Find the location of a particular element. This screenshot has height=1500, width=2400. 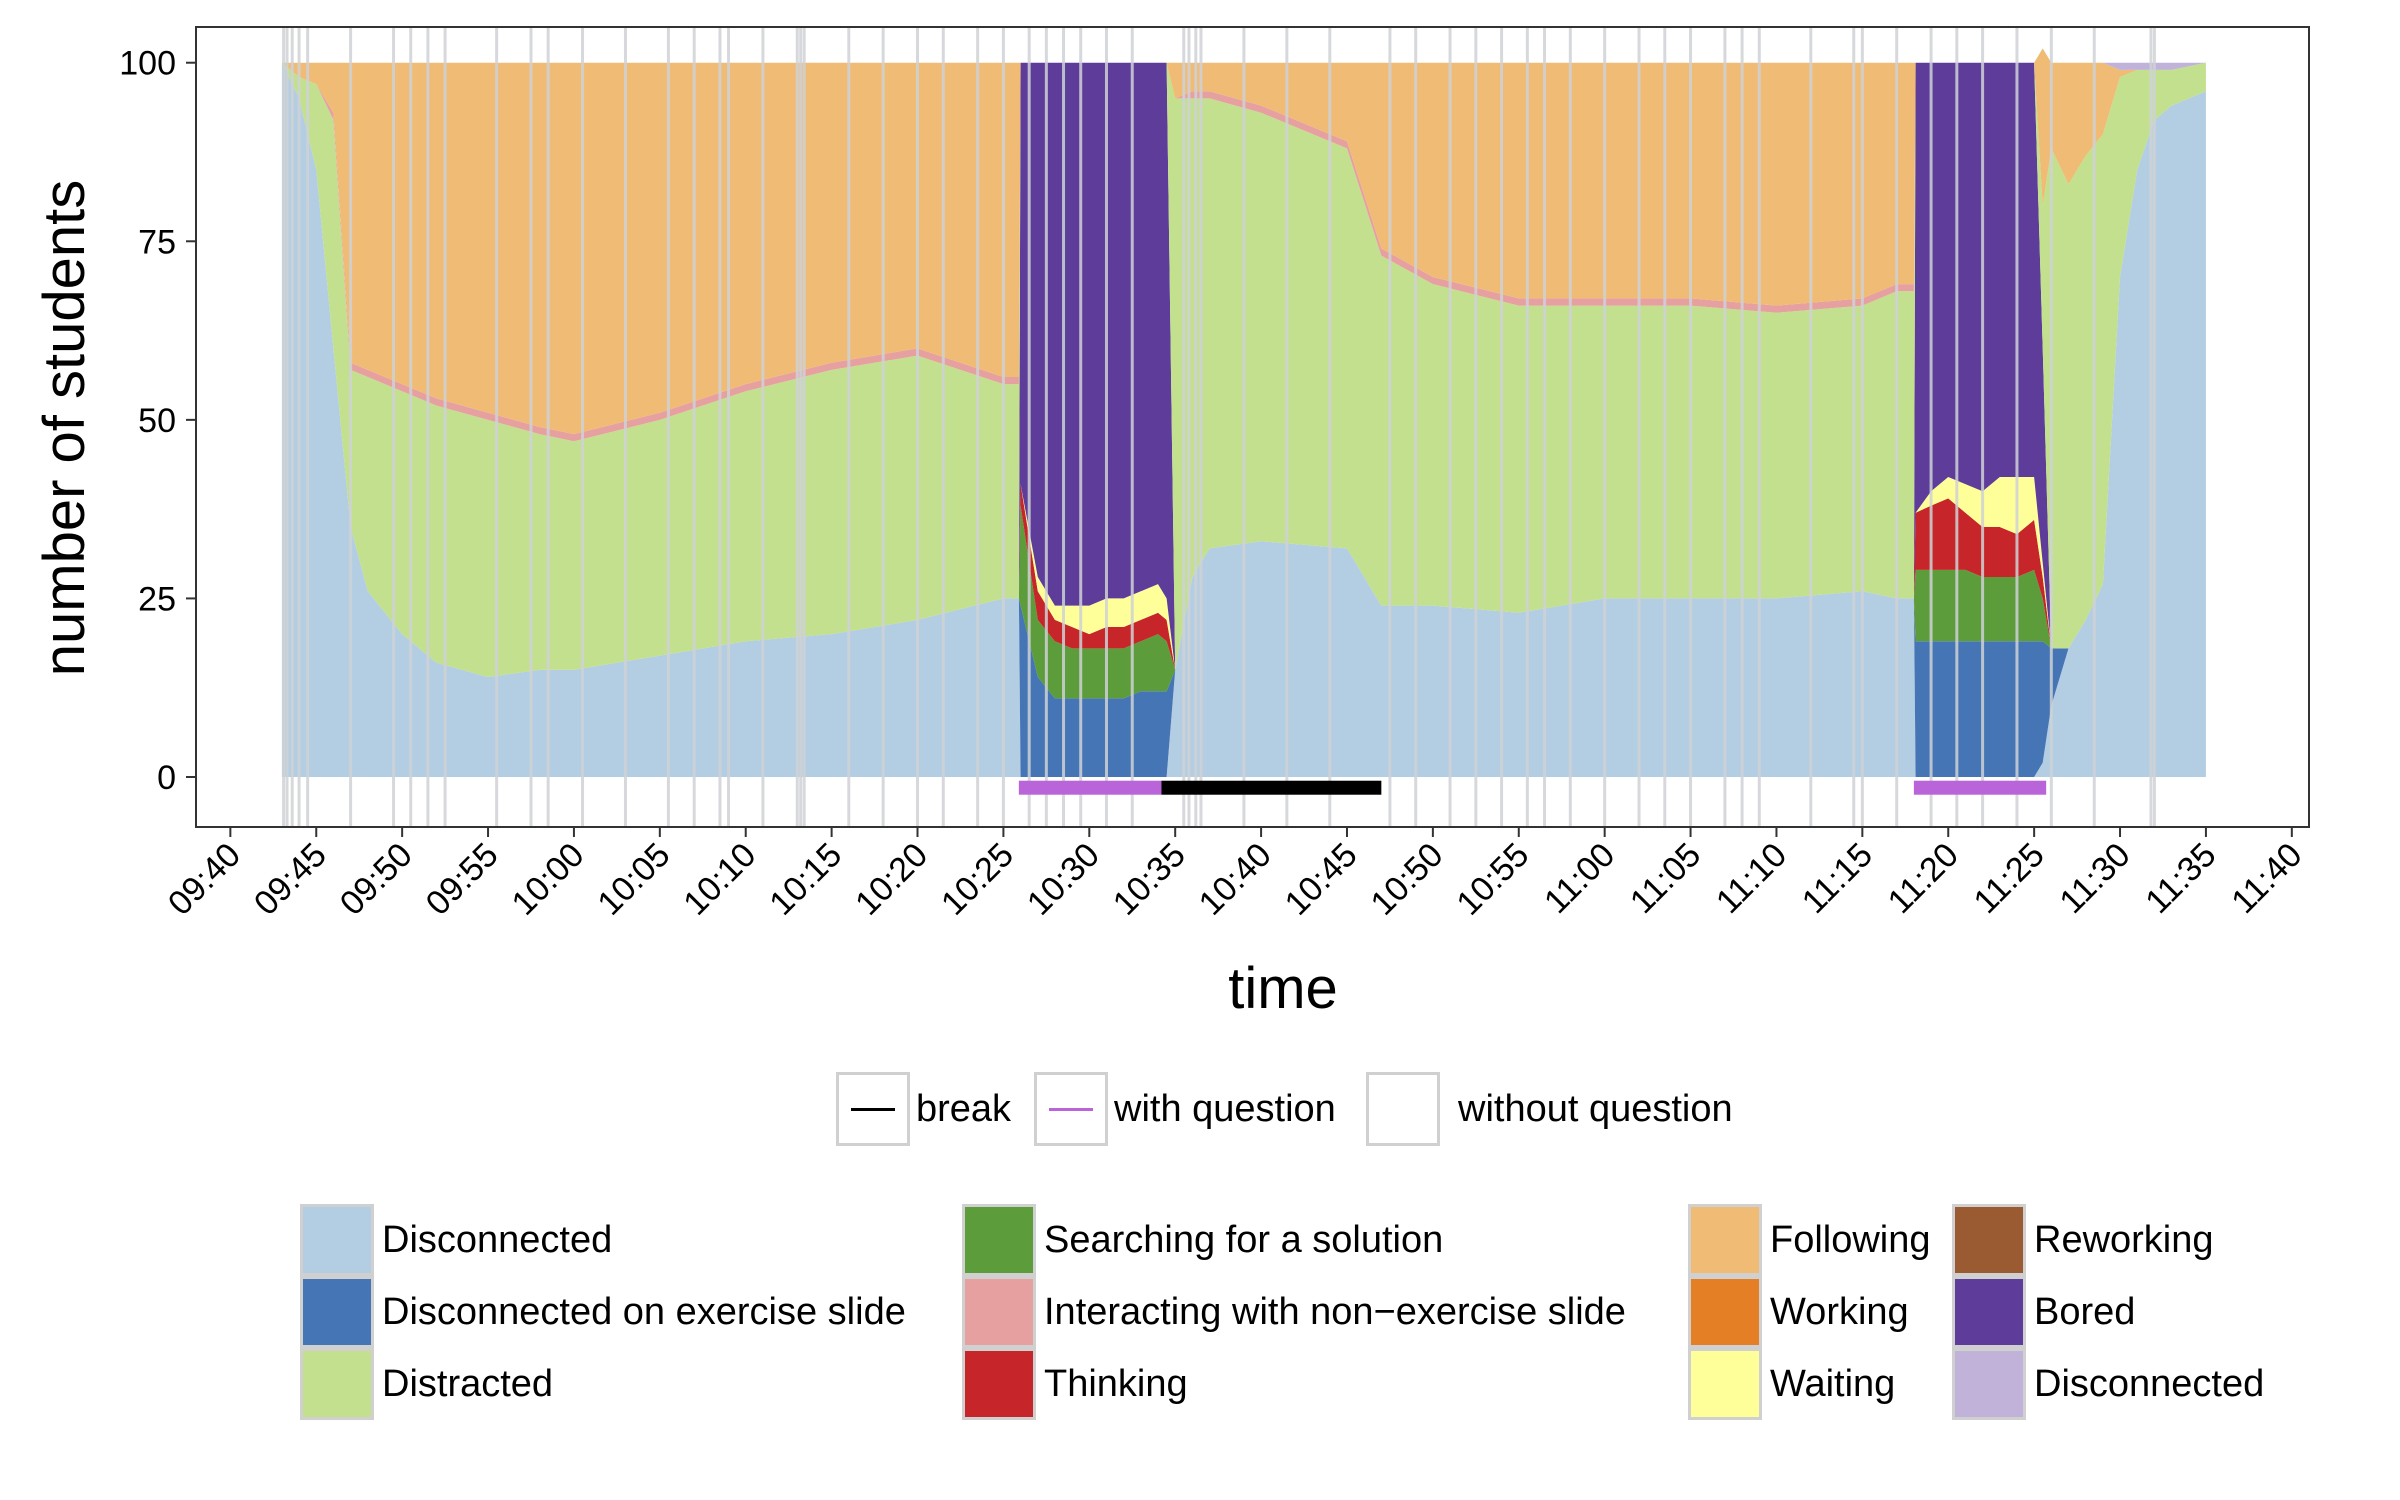

legend-item-reworking: Reworking is located at coordinates (2083, 1240).